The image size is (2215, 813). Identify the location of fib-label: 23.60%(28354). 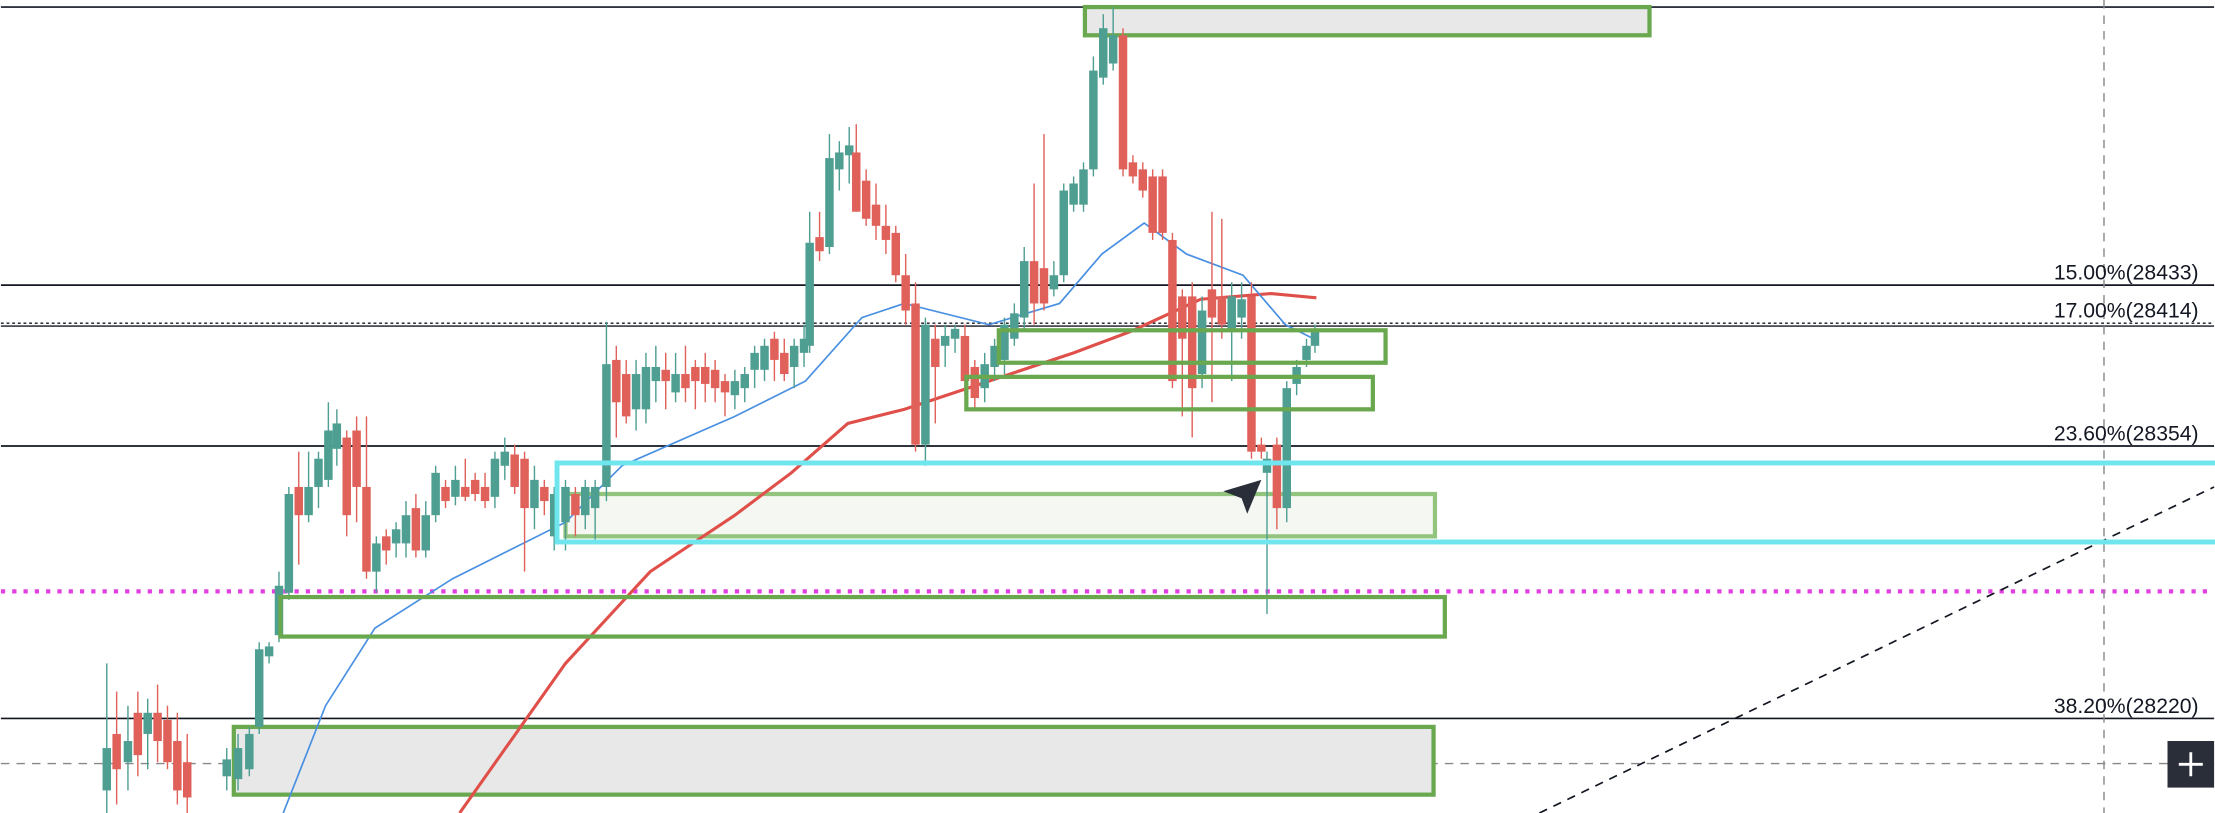
(2126, 433).